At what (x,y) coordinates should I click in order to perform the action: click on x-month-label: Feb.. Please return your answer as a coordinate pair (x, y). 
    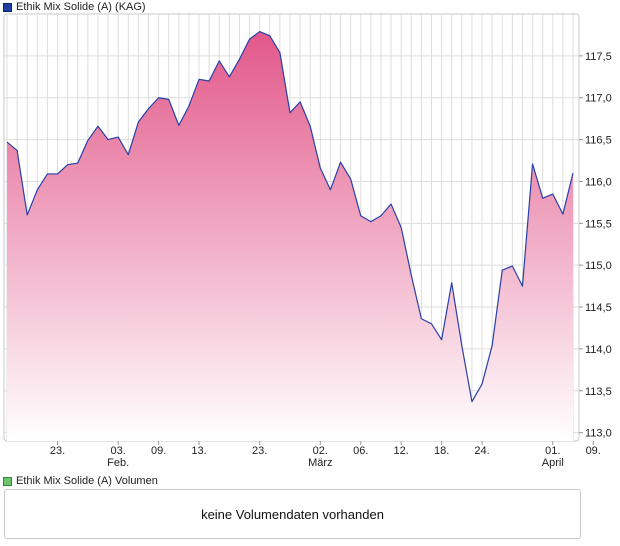
    Looking at the image, I should click on (118, 463).